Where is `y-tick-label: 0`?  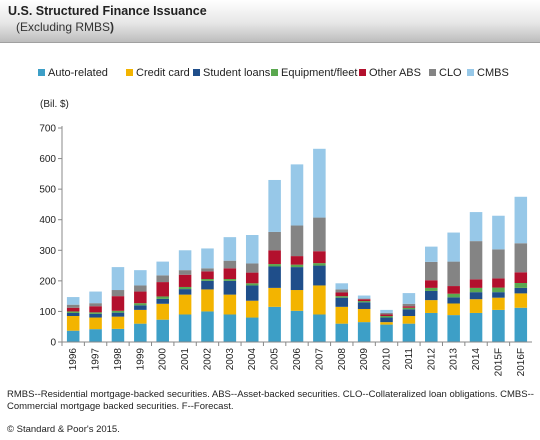
y-tick-label: 0 is located at coordinates (53, 343).